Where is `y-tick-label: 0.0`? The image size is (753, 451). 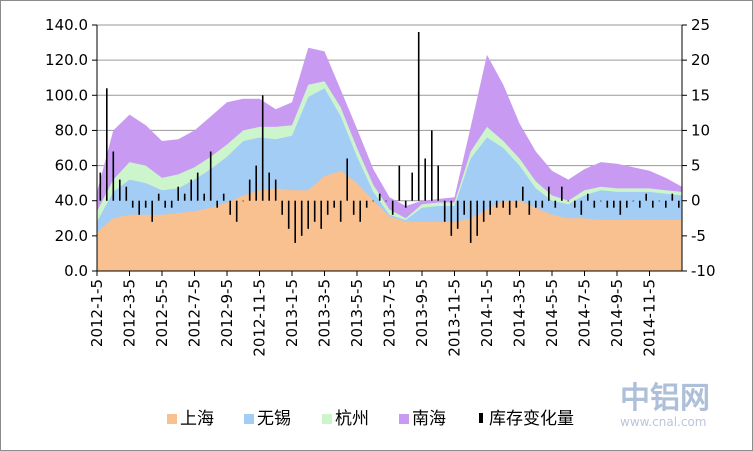 y-tick-label: 0.0 is located at coordinates (76, 271).